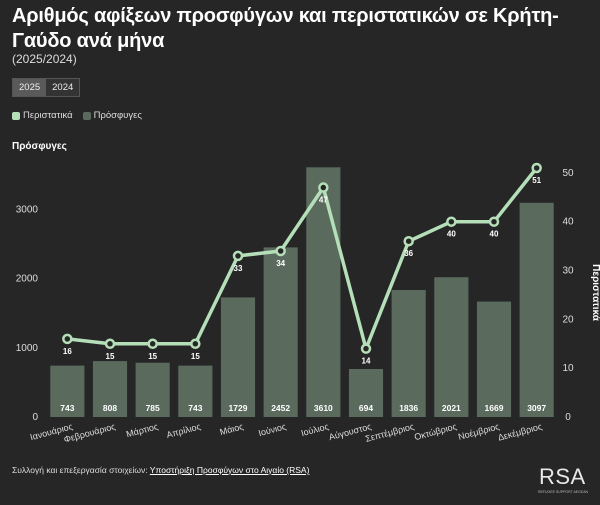 This screenshot has height=505, width=600. Describe the element at coordinates (142, 430) in the screenshot. I see `category-label: Μάρτιος` at that location.